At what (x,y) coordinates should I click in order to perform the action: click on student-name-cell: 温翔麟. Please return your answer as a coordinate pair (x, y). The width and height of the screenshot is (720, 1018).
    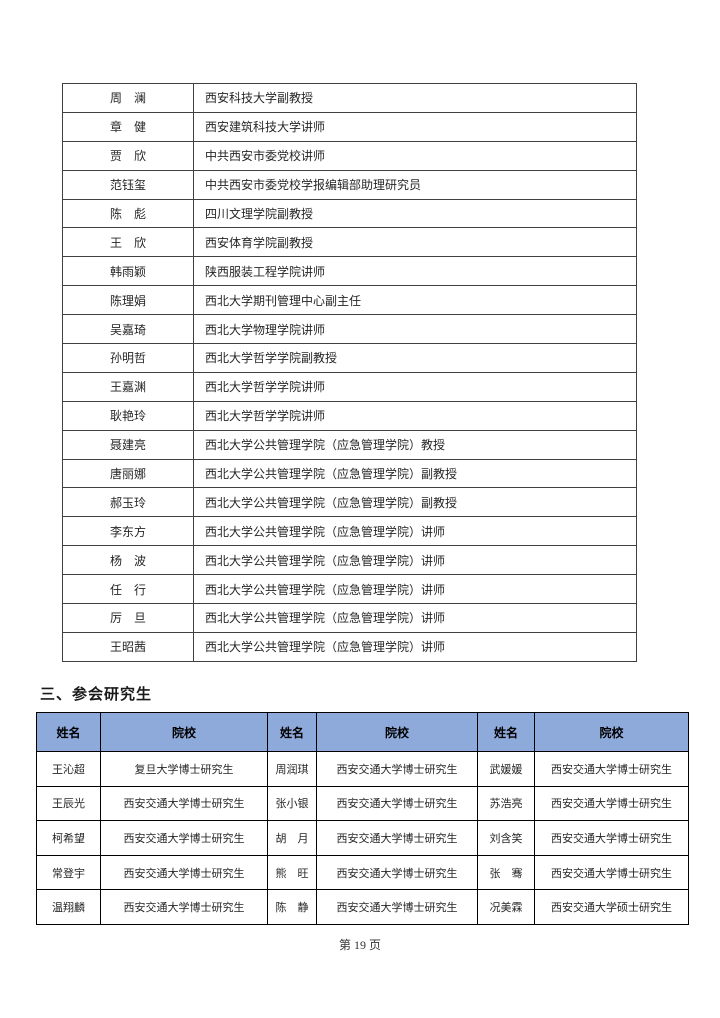
    Looking at the image, I should click on (68, 907).